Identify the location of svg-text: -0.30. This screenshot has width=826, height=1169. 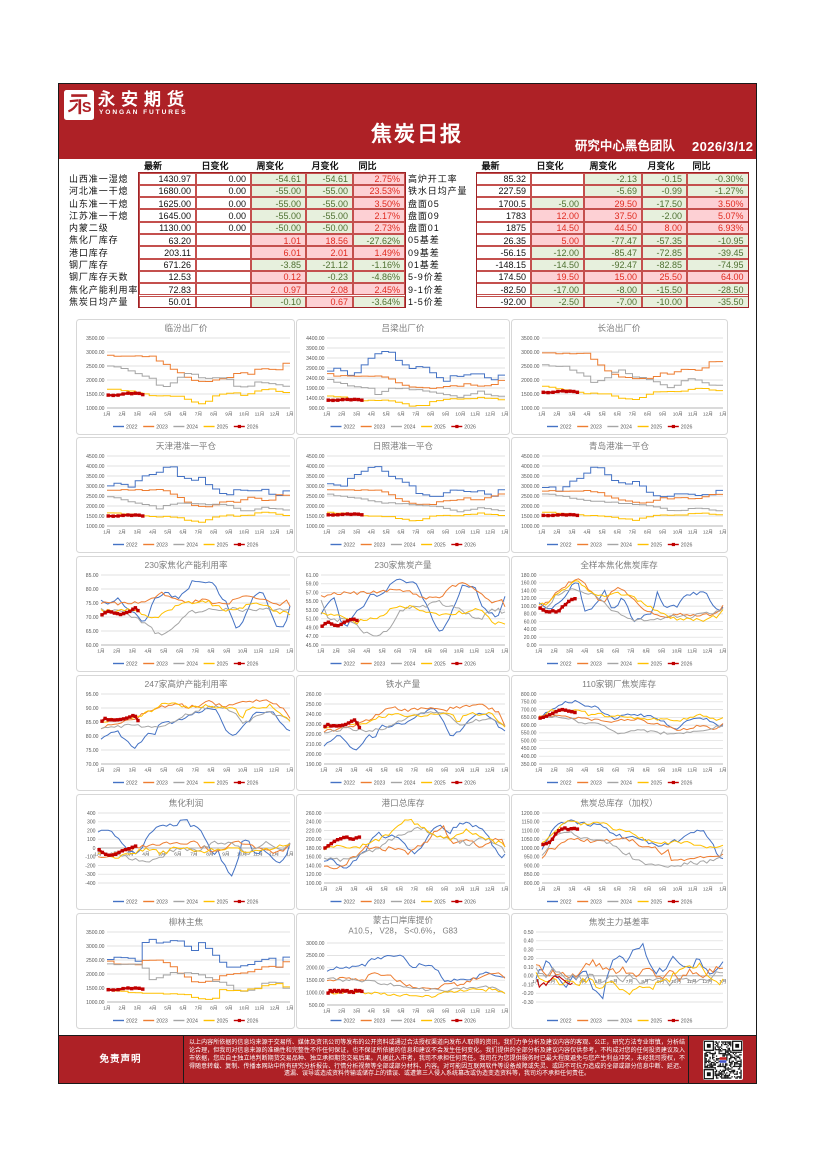
(528, 1003).